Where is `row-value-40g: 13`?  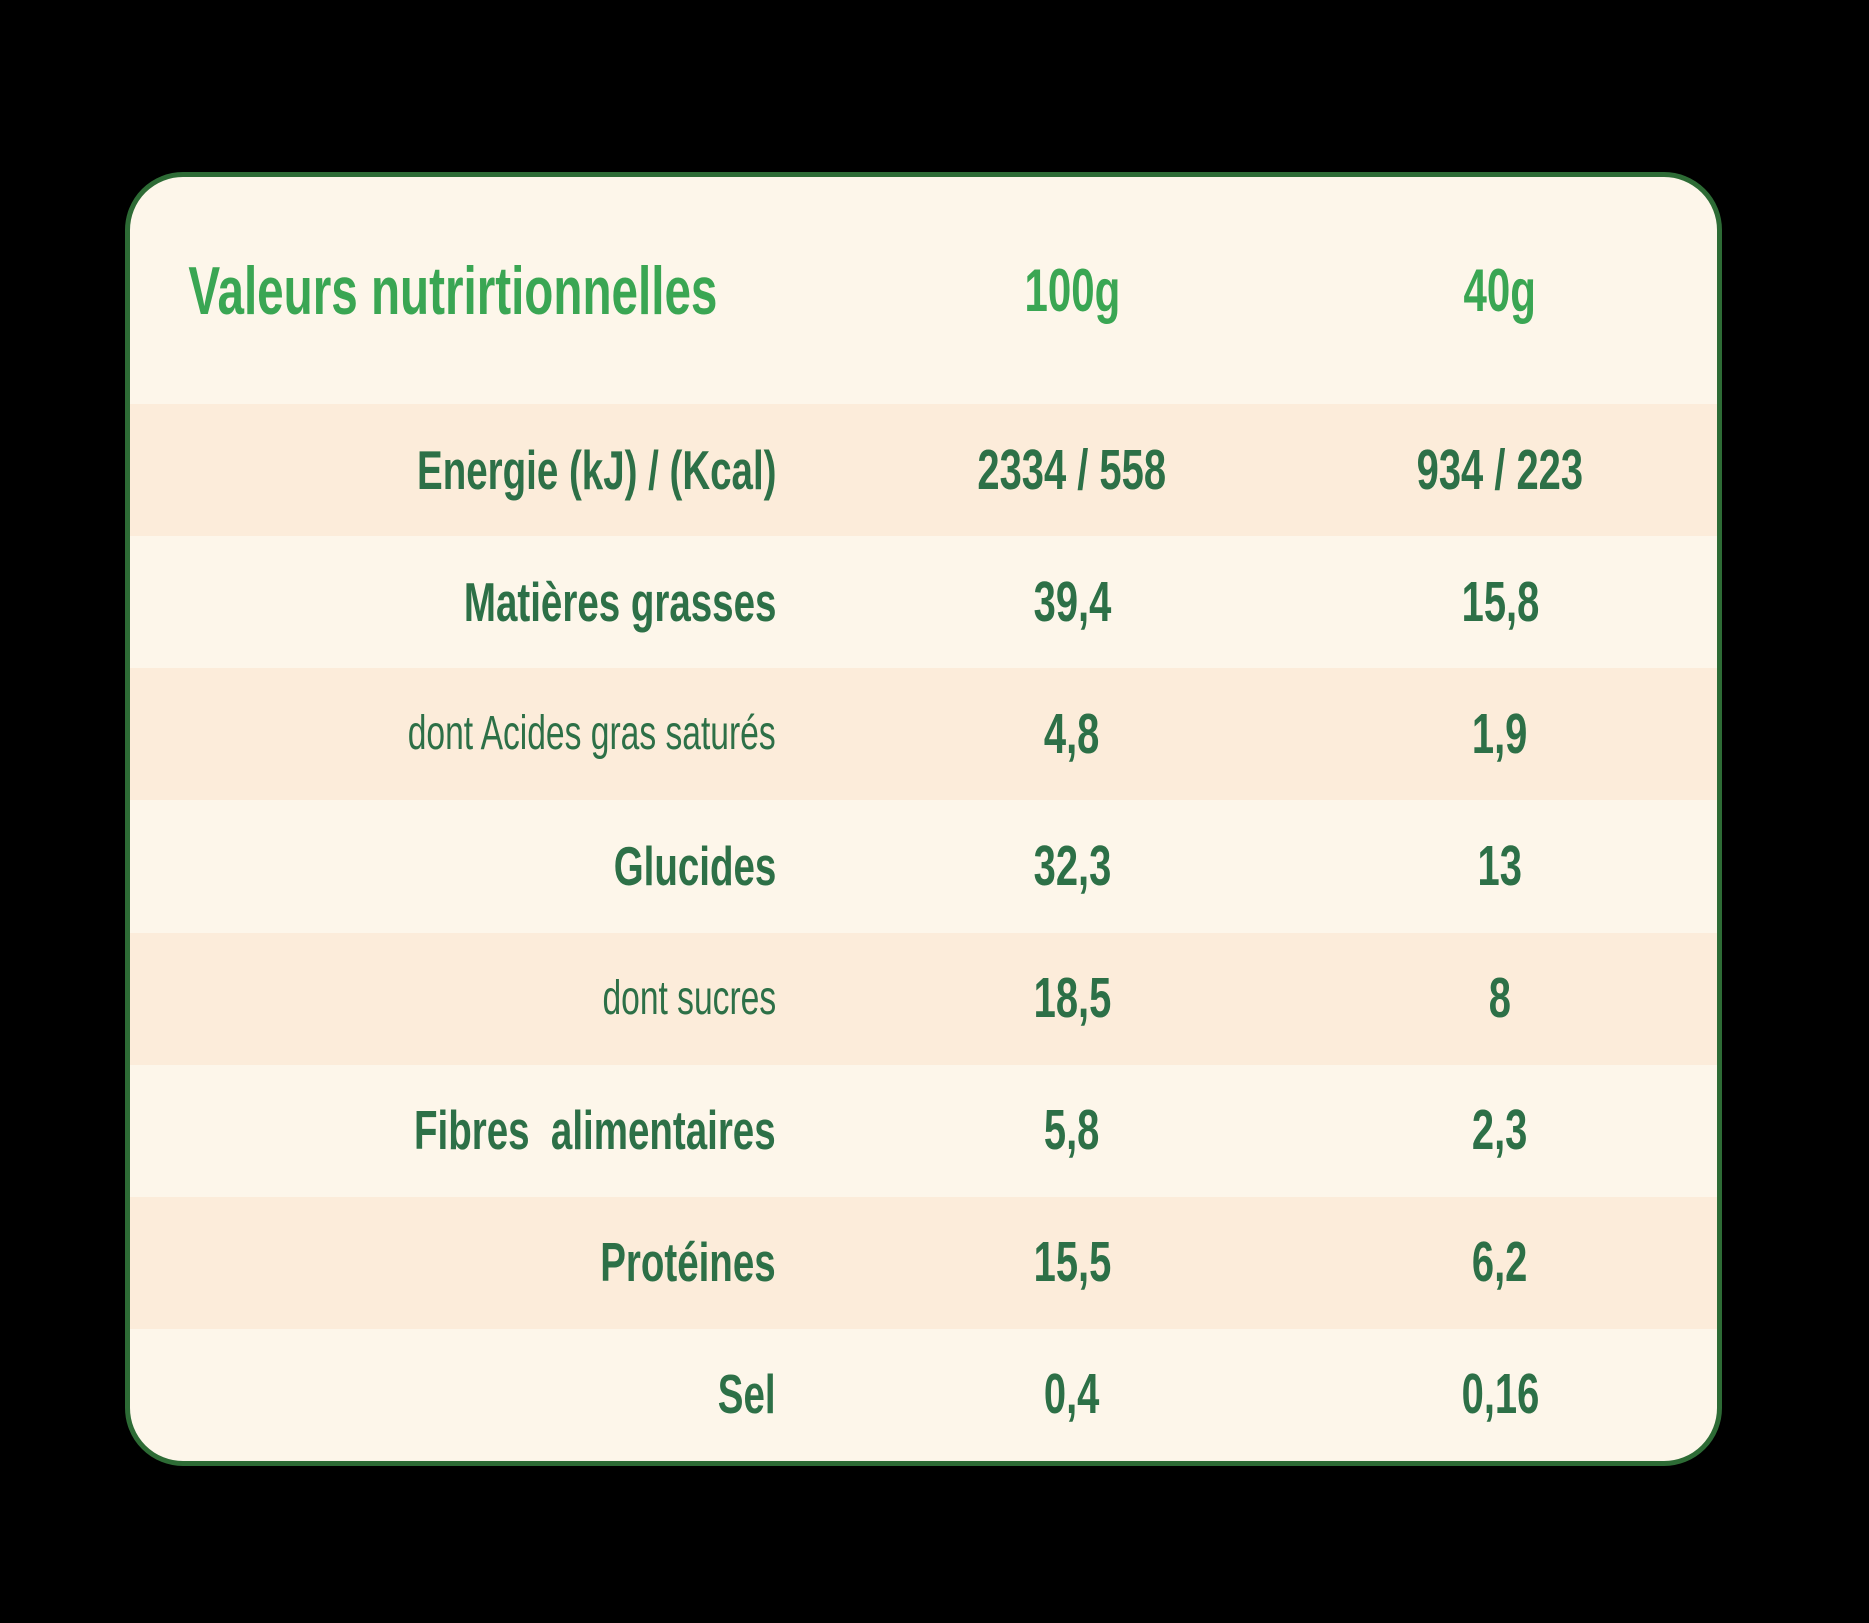 row-value-40g: 13 is located at coordinates (1500, 865).